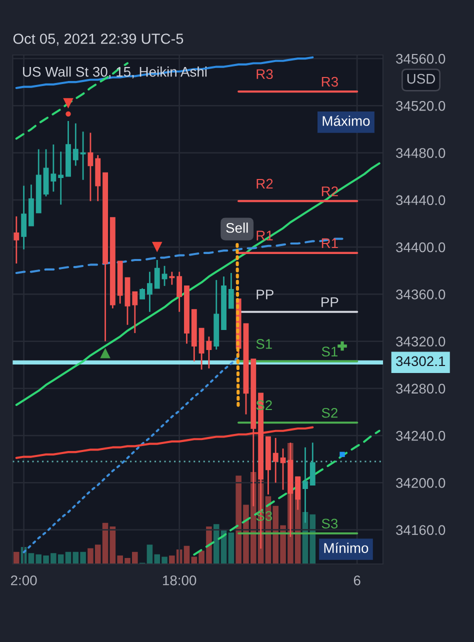 The height and width of the screenshot is (642, 474). I want to click on annotation: Mínimo, so click(346, 547).